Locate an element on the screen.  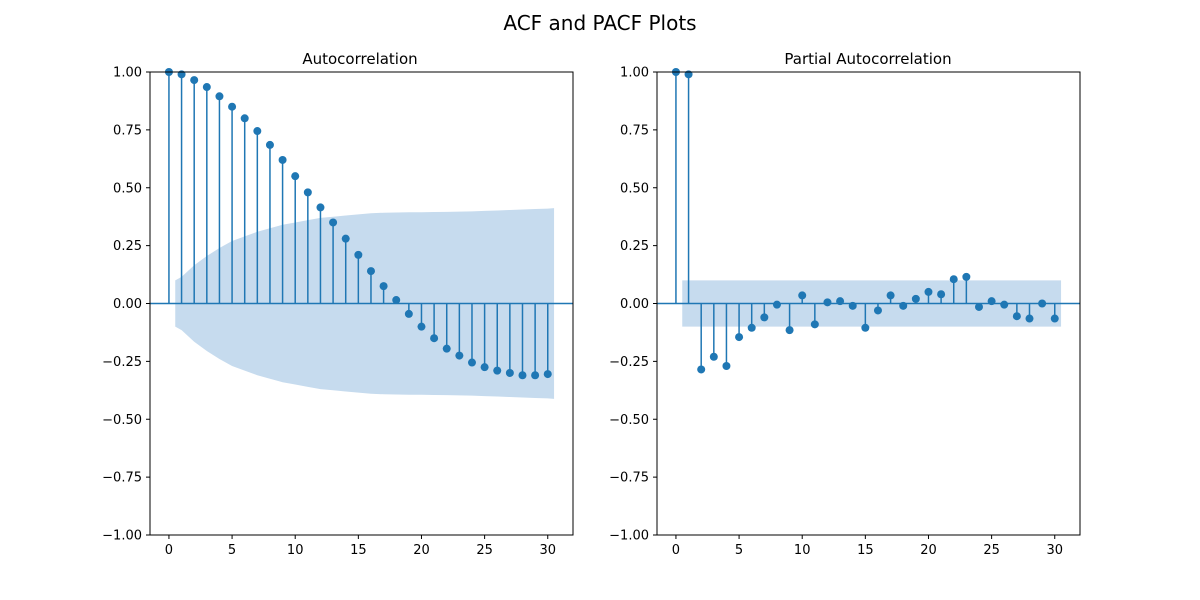
figure-title: ACF and PACF Plots is located at coordinates (599, 23).